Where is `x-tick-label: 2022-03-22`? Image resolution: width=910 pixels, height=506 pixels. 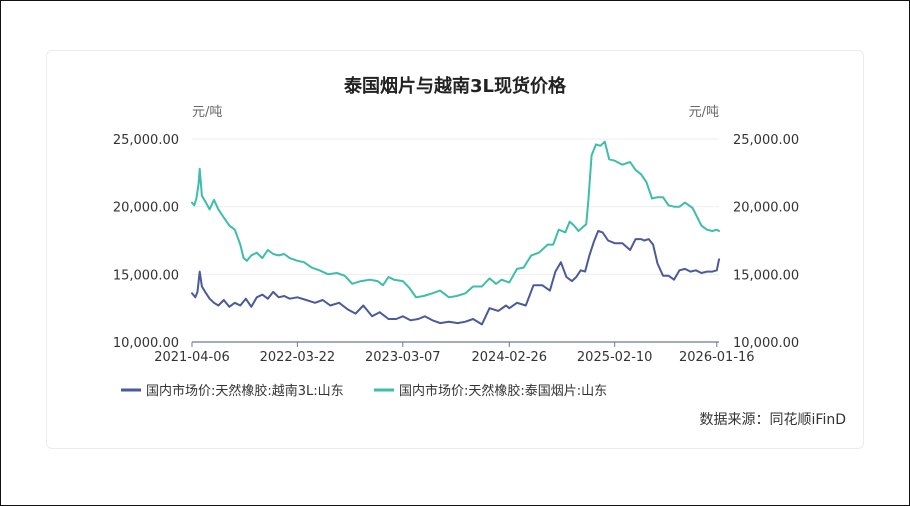 x-tick-label: 2022-03-22 is located at coordinates (298, 357).